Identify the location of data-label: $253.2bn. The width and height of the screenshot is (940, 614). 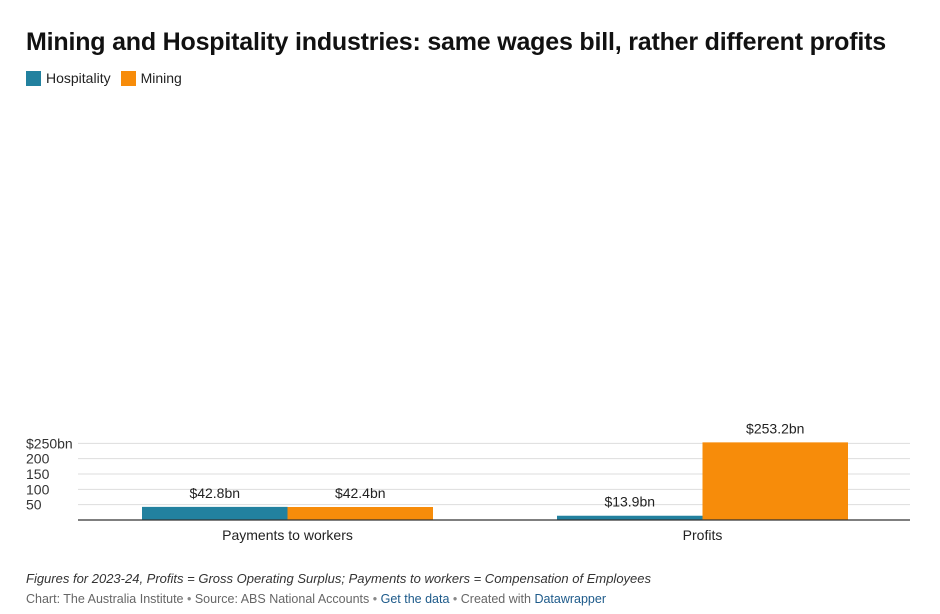
(775, 428).